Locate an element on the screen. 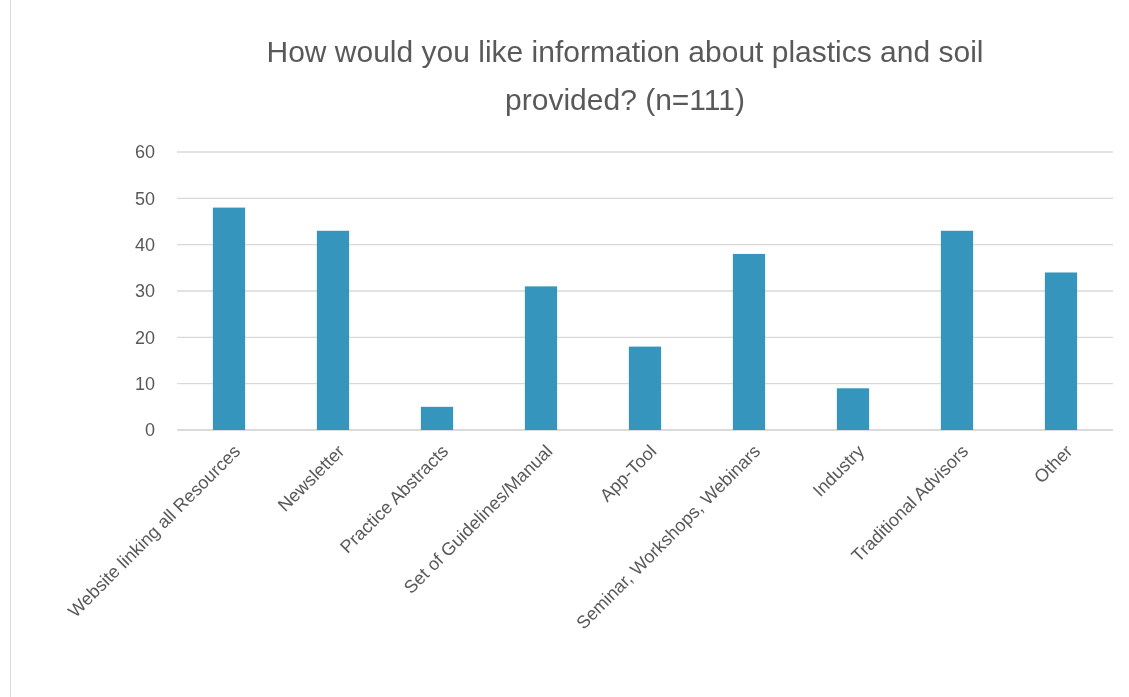 This screenshot has height=697, width=1129. y-tick-label: 60 is located at coordinates (144, 152).